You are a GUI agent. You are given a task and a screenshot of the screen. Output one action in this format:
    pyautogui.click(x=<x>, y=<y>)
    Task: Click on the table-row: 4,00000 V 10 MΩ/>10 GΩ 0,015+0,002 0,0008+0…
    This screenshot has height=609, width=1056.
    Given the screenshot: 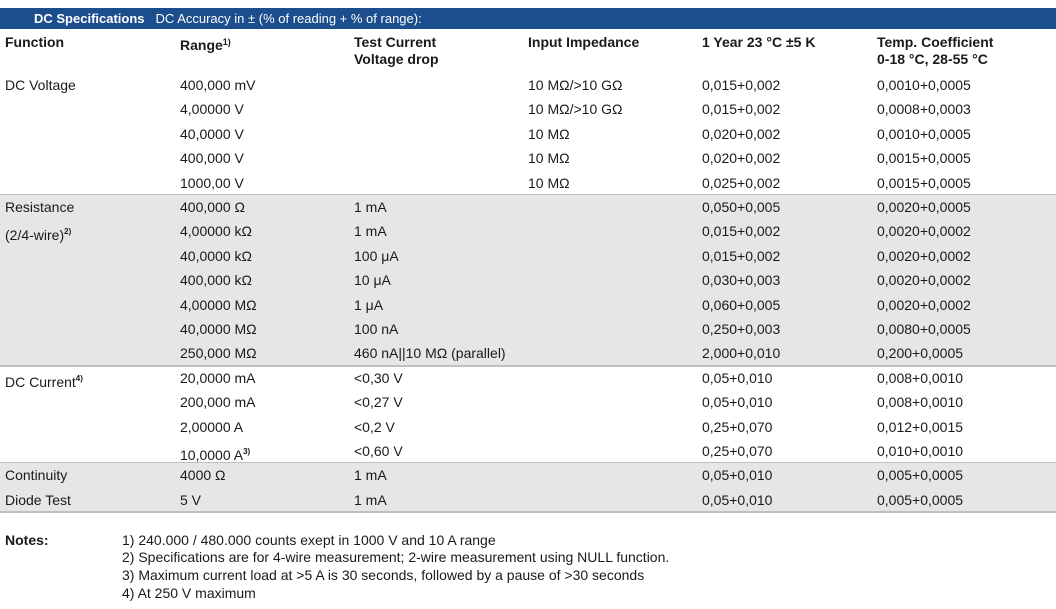 What is the action you would take?
    pyautogui.click(x=528, y=109)
    